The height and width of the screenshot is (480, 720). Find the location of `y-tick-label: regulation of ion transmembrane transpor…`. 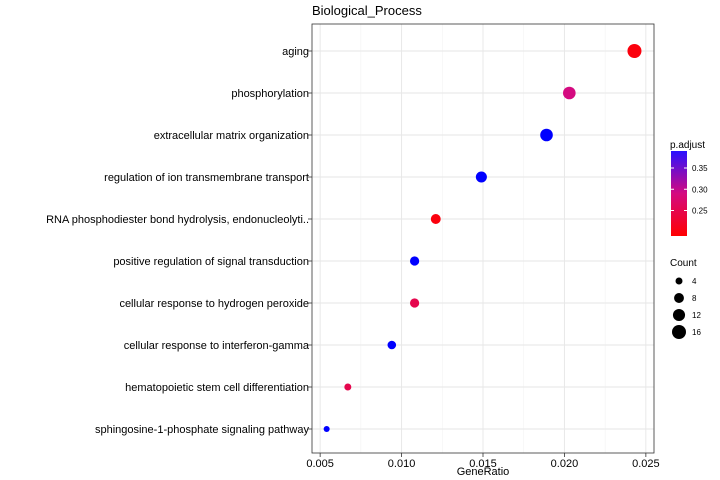

y-tick-label: regulation of ion transmembrane transpor… is located at coordinates (206, 178).